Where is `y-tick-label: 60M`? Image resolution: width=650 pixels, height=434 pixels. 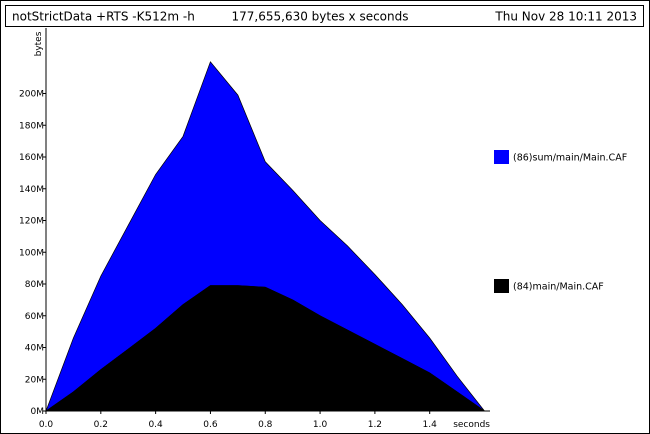
y-tick-label: 60M is located at coordinates (34, 317).